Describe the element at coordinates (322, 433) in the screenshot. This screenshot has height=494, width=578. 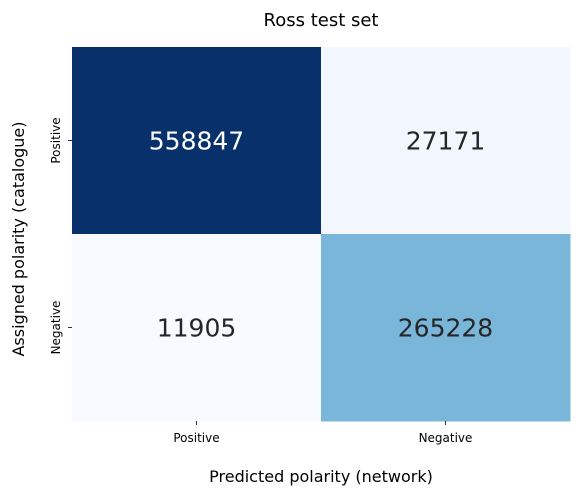
I see `x-axis-ticks: Positive Negative` at that location.